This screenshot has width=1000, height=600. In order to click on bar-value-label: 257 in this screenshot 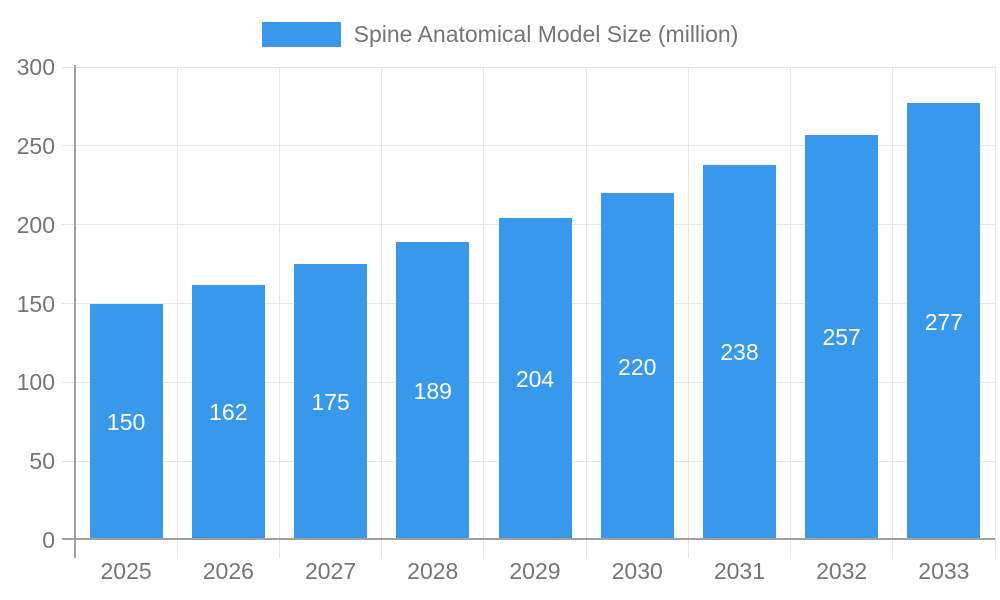, I will do `click(841, 337)`.